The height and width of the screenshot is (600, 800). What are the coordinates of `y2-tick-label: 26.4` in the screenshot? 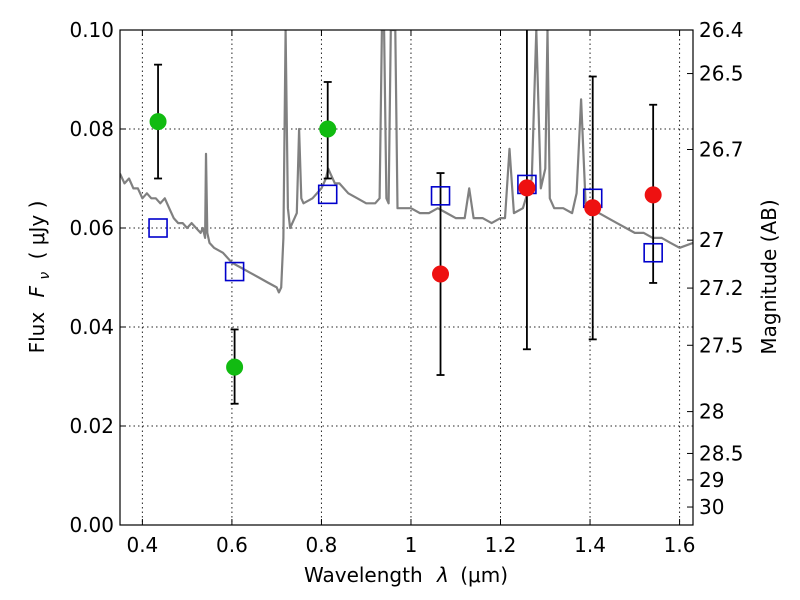 It's located at (721, 30).